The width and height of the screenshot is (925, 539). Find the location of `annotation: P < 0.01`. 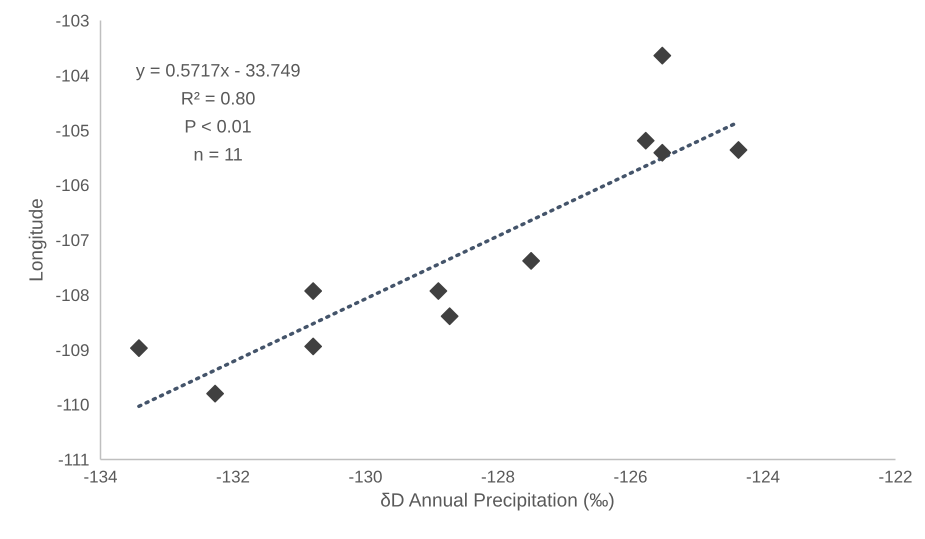

annotation: P < 0.01 is located at coordinates (218, 126).